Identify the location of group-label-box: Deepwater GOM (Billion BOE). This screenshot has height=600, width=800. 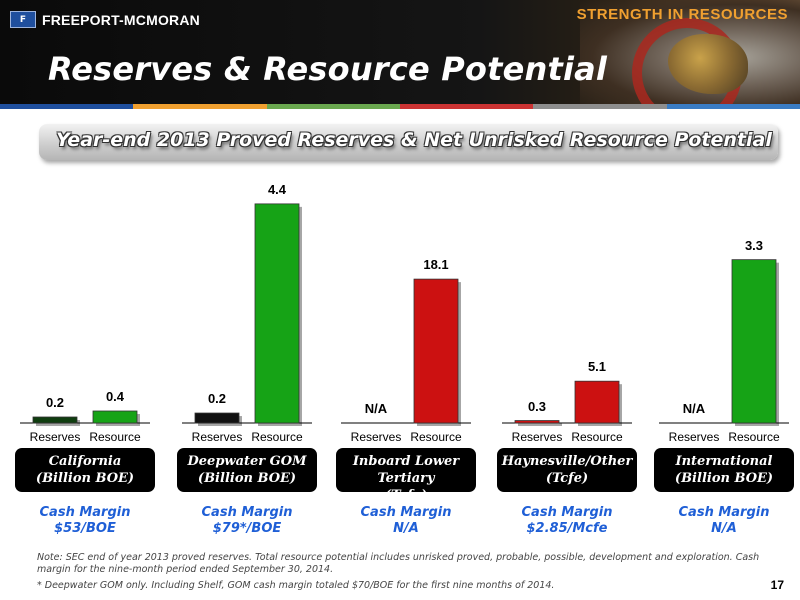
(247, 470).